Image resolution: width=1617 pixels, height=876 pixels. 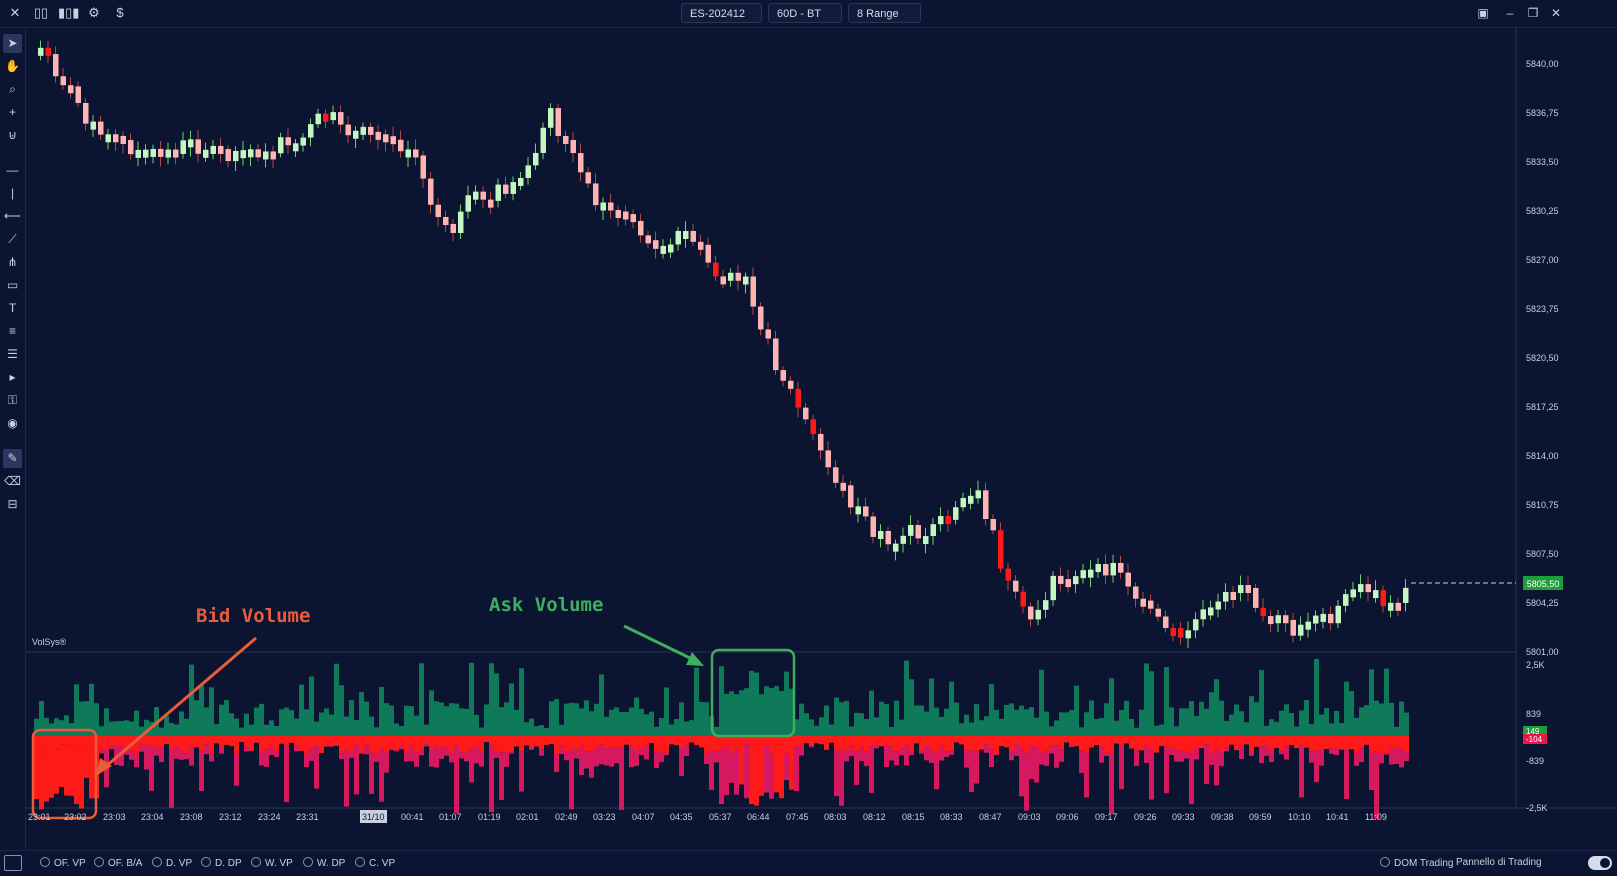 I want to click on crosshair-icon: +, so click(x=12, y=112).